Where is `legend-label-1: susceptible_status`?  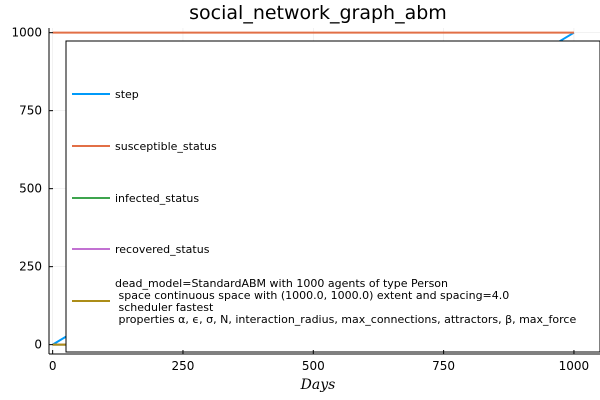 legend-label-1: susceptible_status is located at coordinates (166, 146).